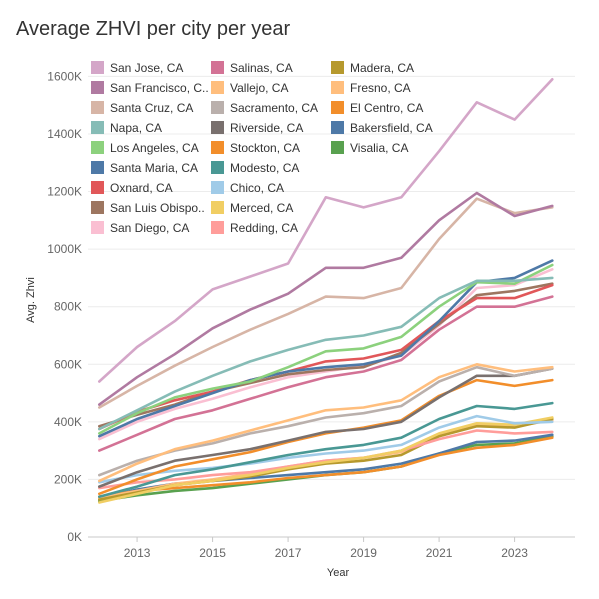 The width and height of the screenshot is (599, 599). What do you see at coordinates (97, 67) in the screenshot?
I see `legend-swatch-san-jose-ca` at bounding box center [97, 67].